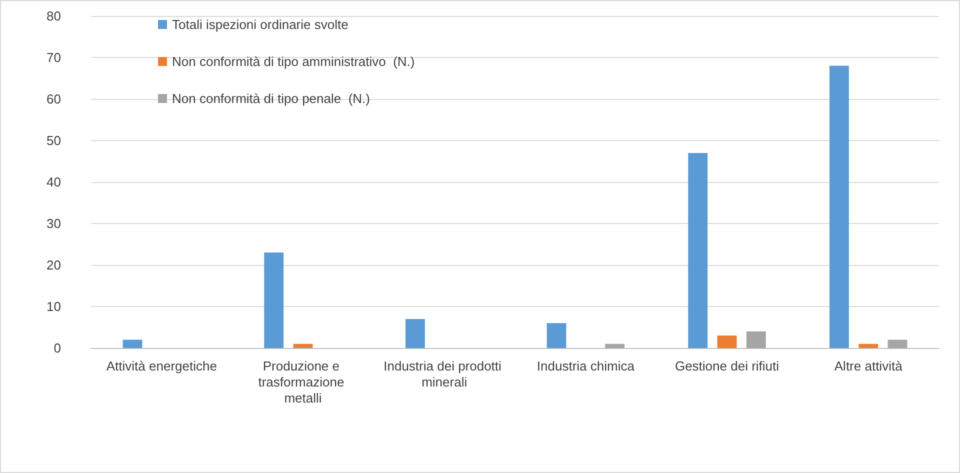 Image resolution: width=960 pixels, height=473 pixels. I want to click on y-tick-label: 20, so click(53, 265).